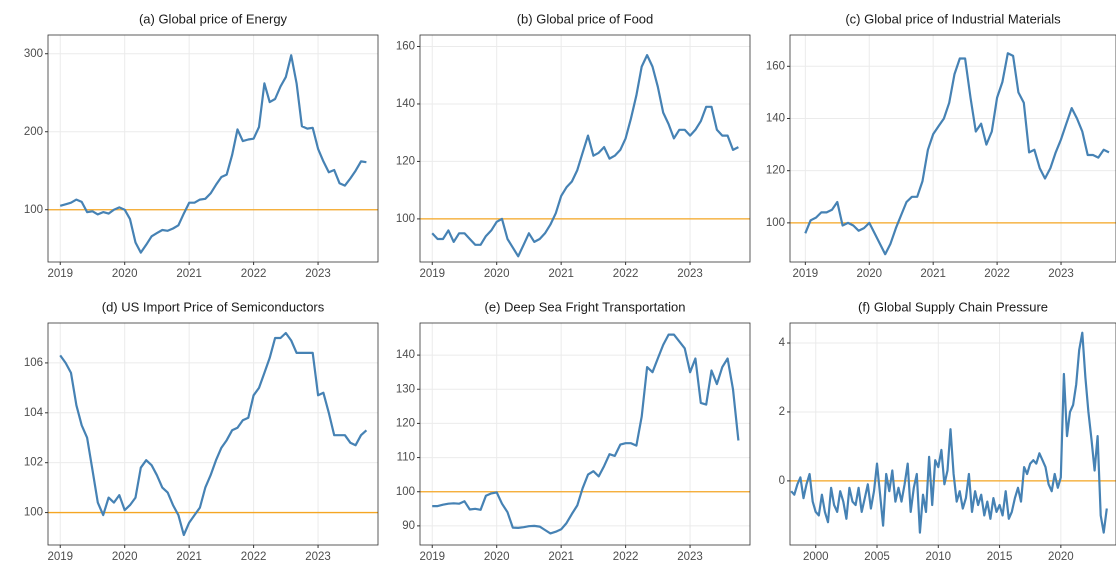 This screenshot has width=1116, height=566. Describe the element at coordinates (938, 557) in the screenshot. I see `x-tick-label: 2010` at that location.